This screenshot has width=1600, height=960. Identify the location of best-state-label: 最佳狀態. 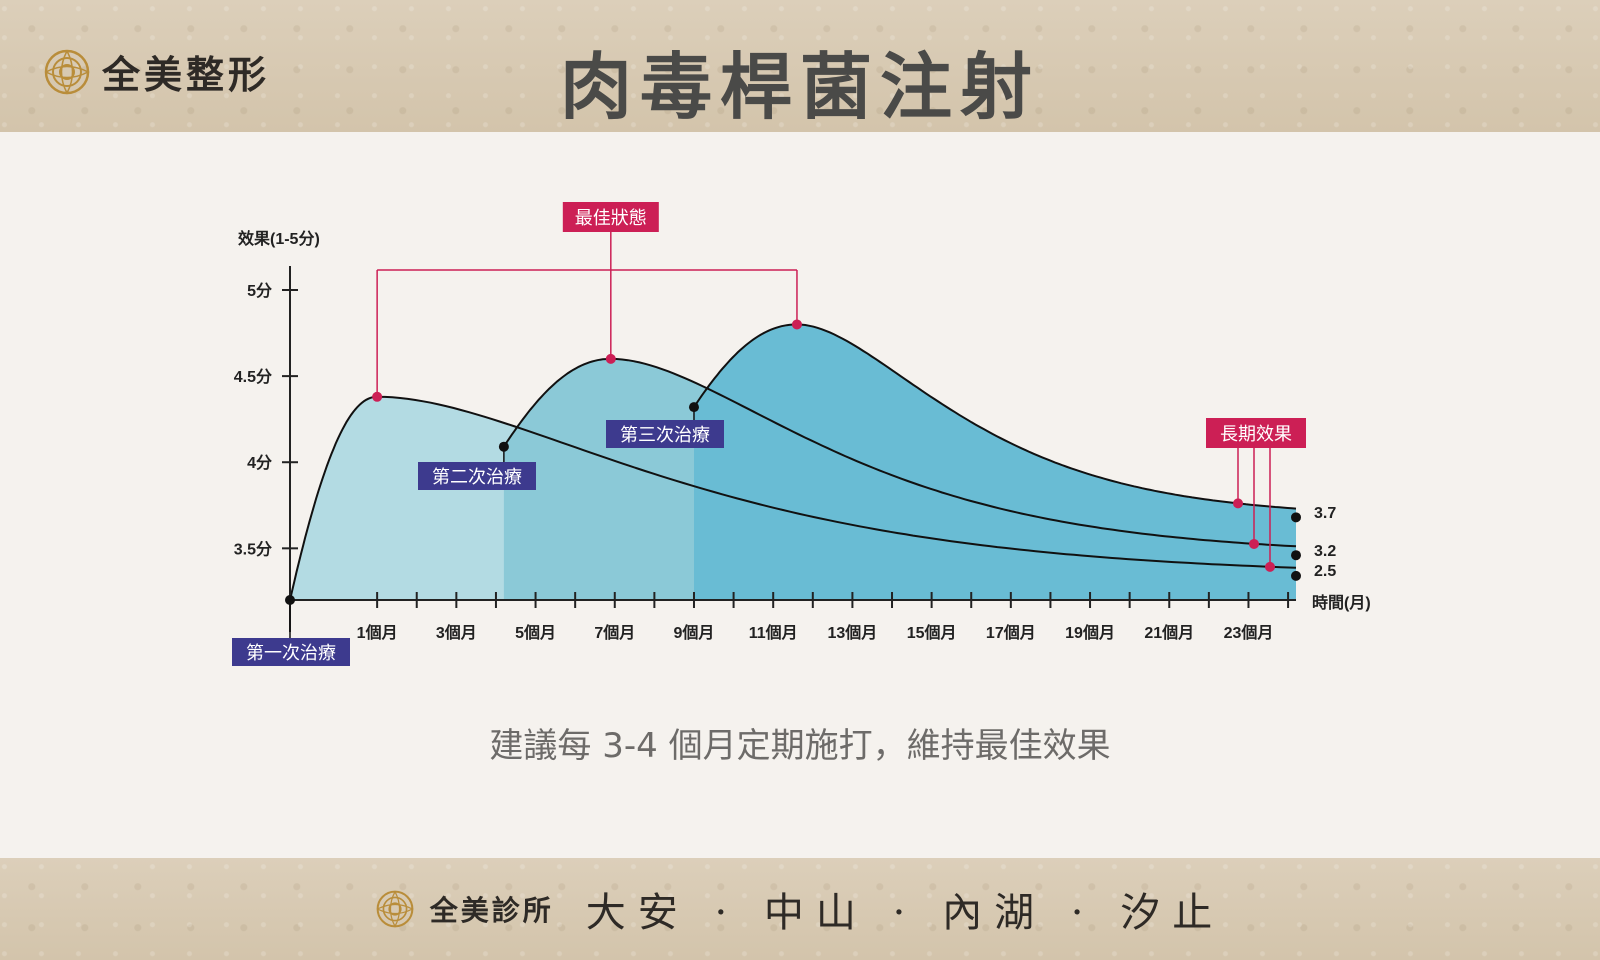
(611, 218).